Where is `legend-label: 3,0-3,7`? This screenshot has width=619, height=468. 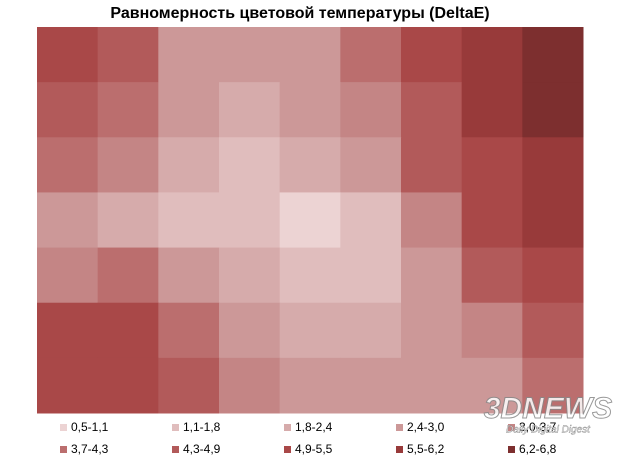 legend-label: 3,0-3,7 is located at coordinates (538, 427).